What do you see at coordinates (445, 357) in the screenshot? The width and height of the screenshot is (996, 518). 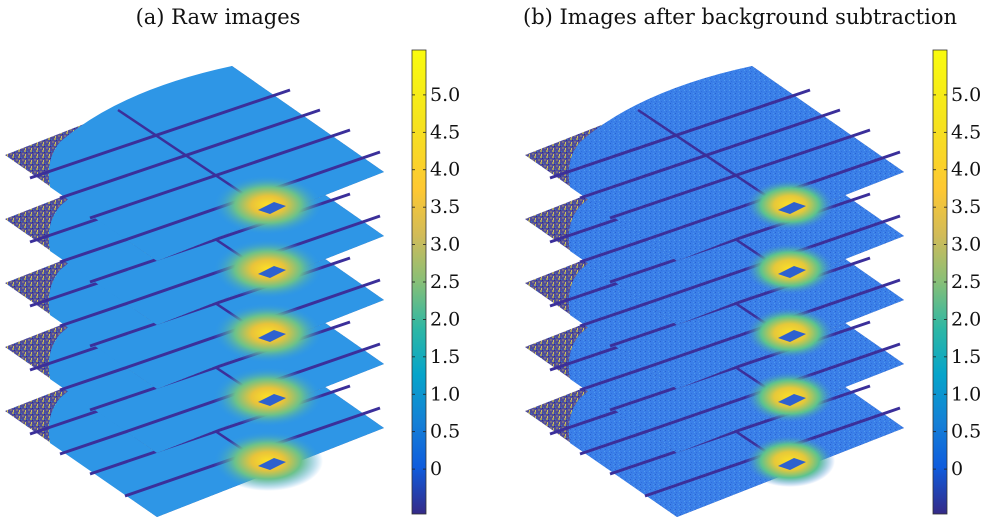 I see `panel-a-colorbar-tick-label: 1.5` at bounding box center [445, 357].